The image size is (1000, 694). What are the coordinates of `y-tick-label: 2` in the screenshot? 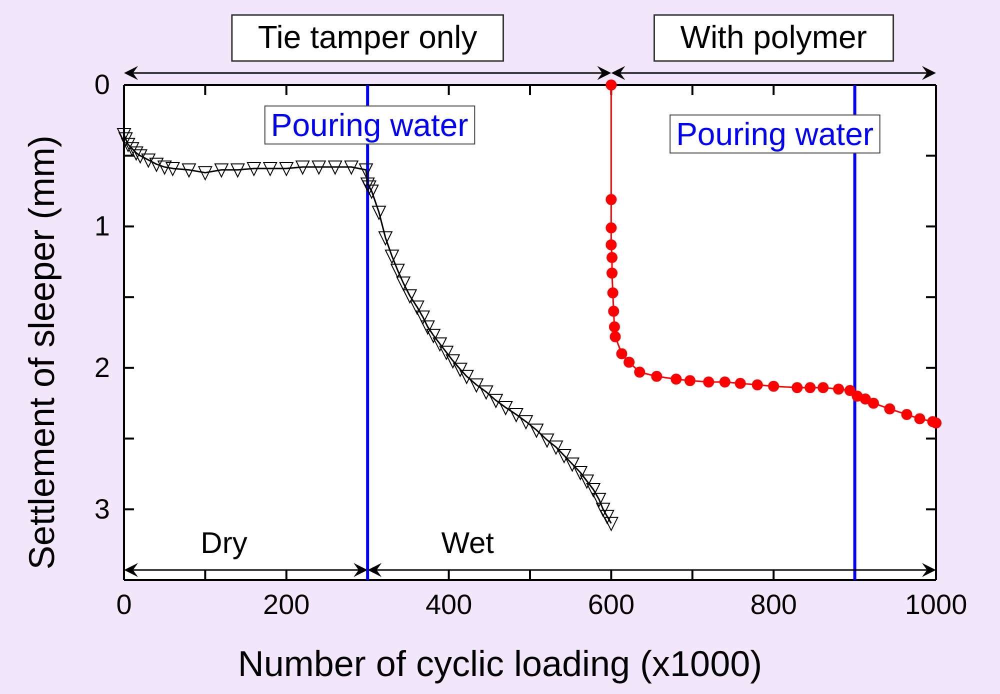 It's located at (102, 367).